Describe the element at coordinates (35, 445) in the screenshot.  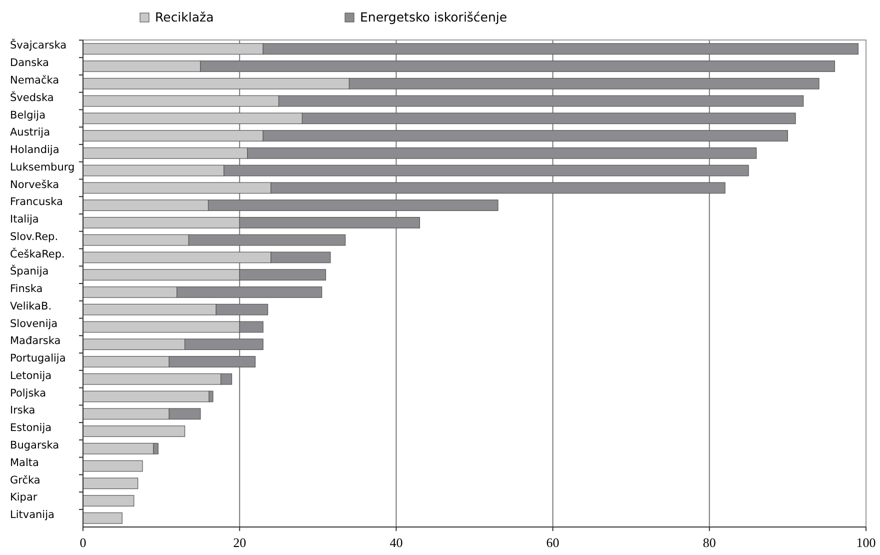
I see `y-tick-label: Bugarska` at that location.